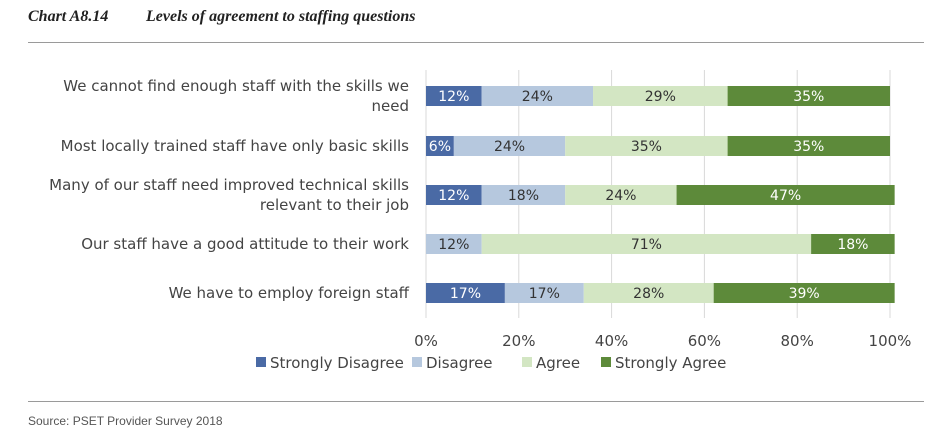  I want to click on source-note: Source: PSET Provider Survey 2018, so click(125, 421).